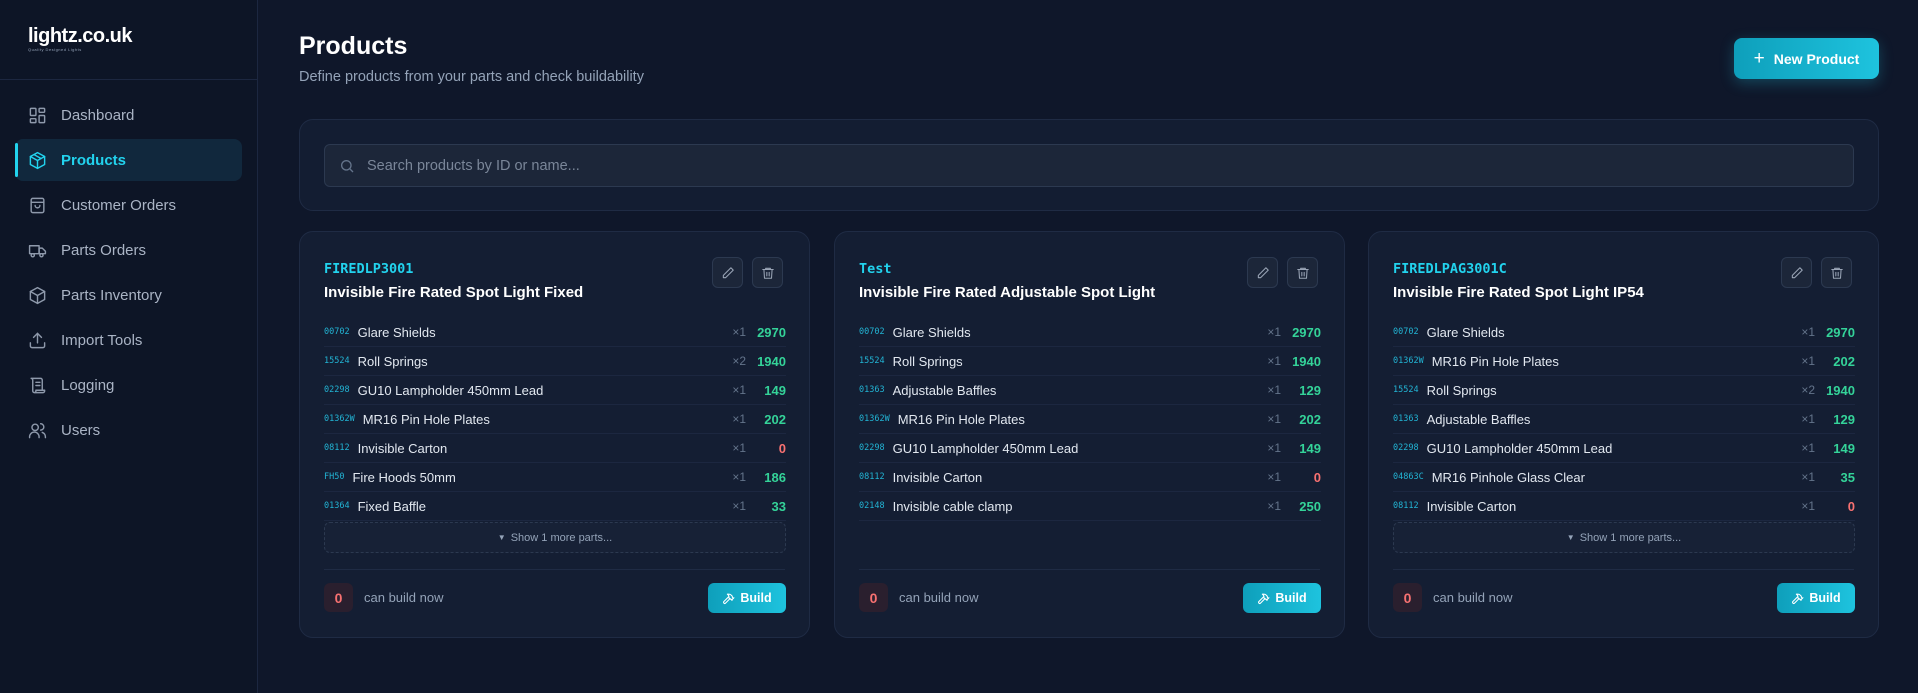 This screenshot has height=693, width=1918. Describe the element at coordinates (80, 36) in the screenshot. I see `logo-text: lightz.co.uk` at that location.